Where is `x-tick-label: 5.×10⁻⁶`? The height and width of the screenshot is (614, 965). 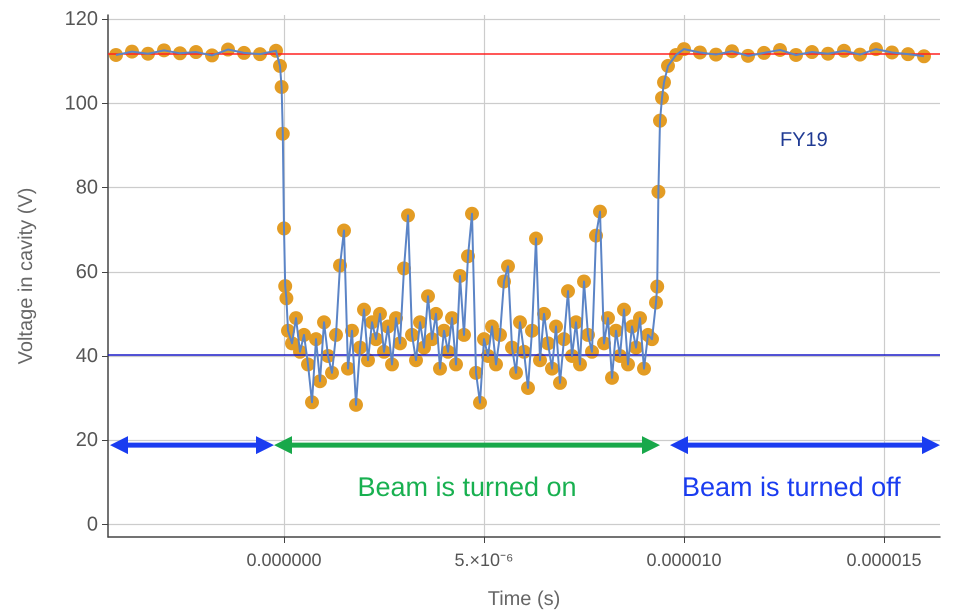 x-tick-label: 5.×10⁻⁶ is located at coordinates (484, 560).